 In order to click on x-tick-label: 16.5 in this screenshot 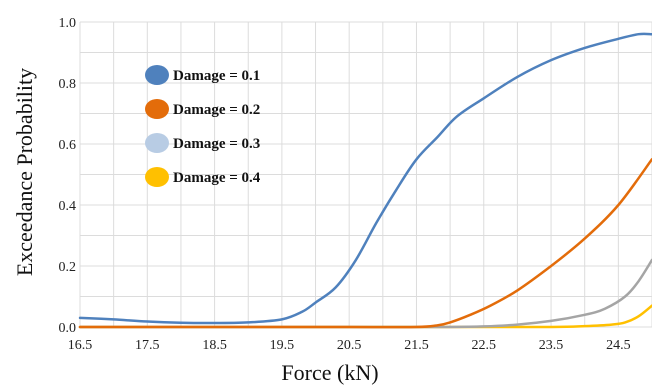, I will do `click(80, 345)`.